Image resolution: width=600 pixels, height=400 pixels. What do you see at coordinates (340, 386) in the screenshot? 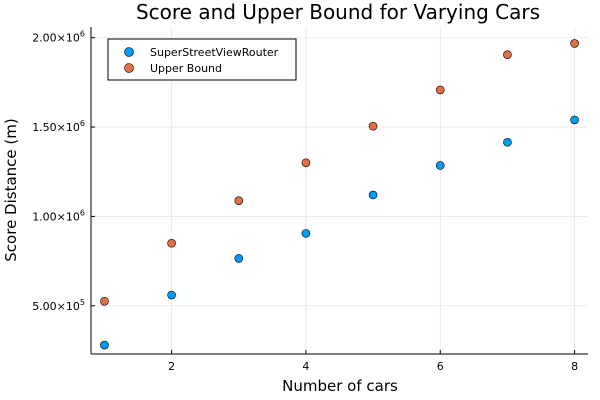
I see `x-axis-label: Number of cars` at bounding box center [340, 386].